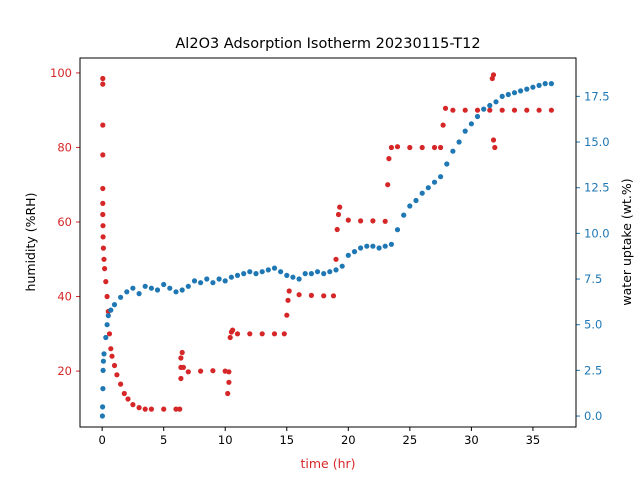 This screenshot has height=480, width=640. I want to click on left-y-tick-label: 60, so click(64, 222).